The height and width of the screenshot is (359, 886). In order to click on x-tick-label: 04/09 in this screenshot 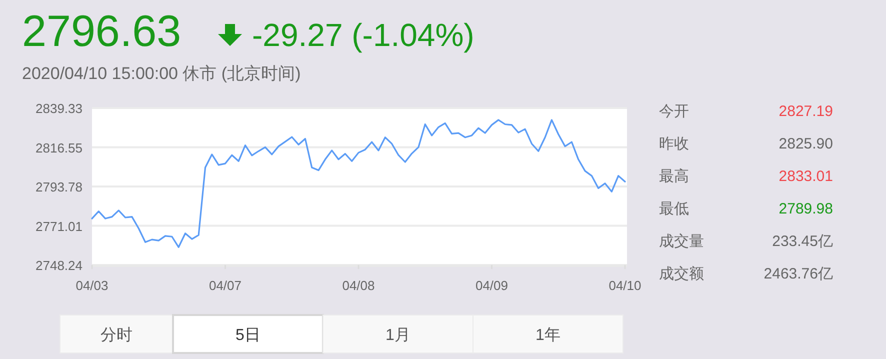, I will do `click(491, 285)`.